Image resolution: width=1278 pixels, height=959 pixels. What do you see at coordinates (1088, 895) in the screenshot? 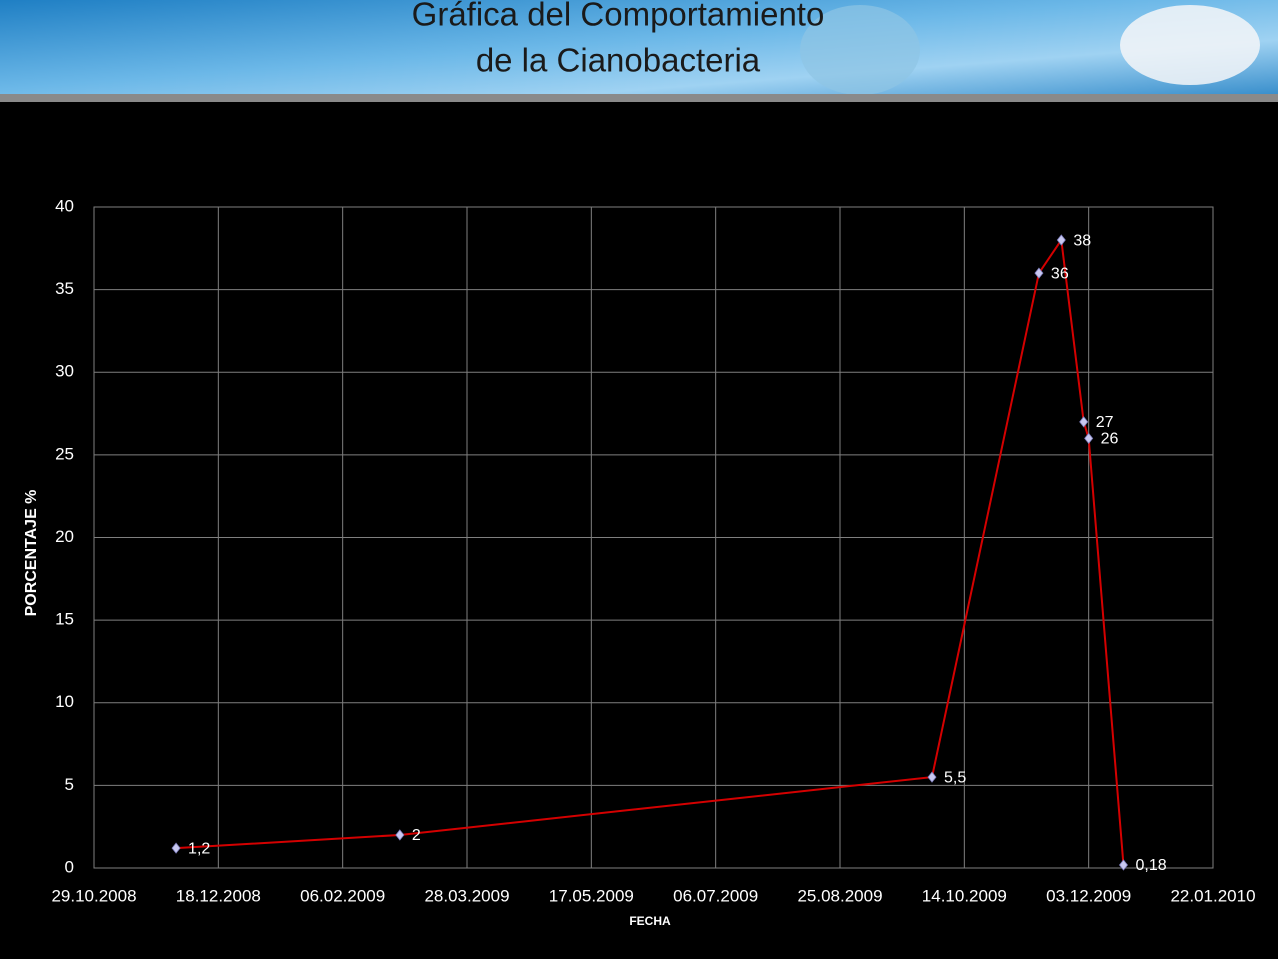
I see `x-tick-label: 03.12.2009` at bounding box center [1088, 895].